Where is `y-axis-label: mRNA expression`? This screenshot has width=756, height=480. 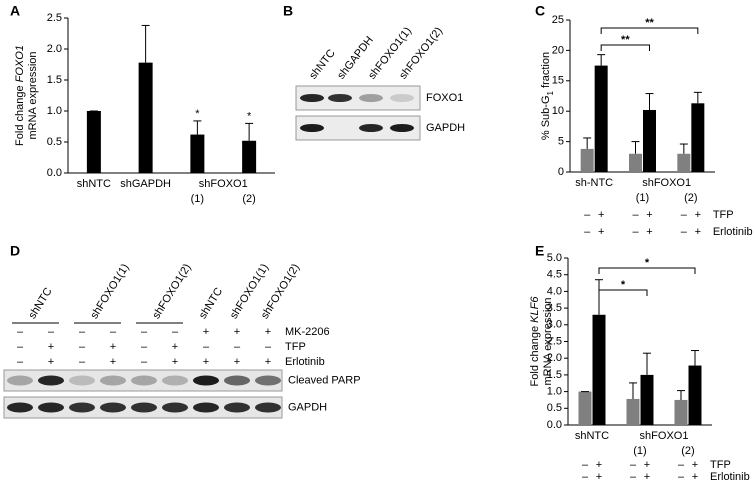 y-axis-label: mRNA expression is located at coordinates (33, 95).